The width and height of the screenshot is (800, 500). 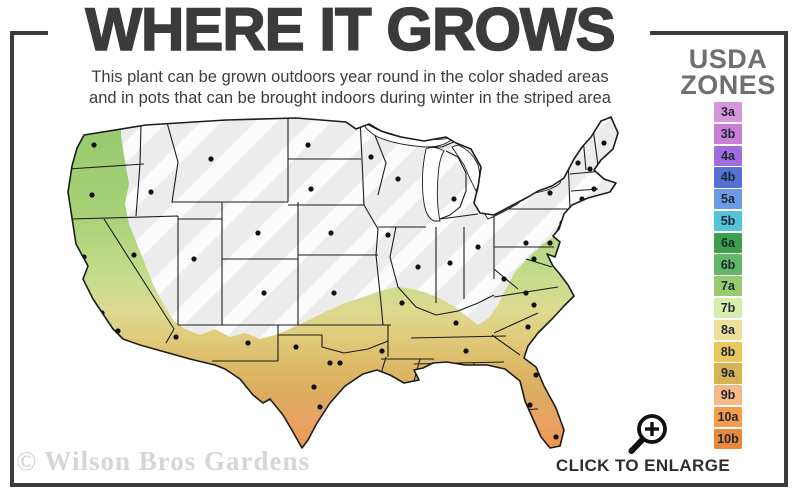 What do you see at coordinates (728, 329) in the screenshot?
I see `legend-zone-8a: 8a` at bounding box center [728, 329].